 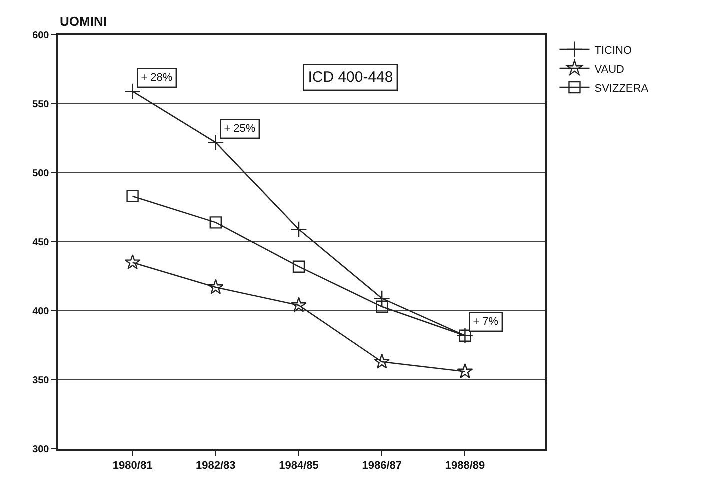 What do you see at coordinates (486, 322) in the screenshot?
I see `annotation: + 7%` at bounding box center [486, 322].